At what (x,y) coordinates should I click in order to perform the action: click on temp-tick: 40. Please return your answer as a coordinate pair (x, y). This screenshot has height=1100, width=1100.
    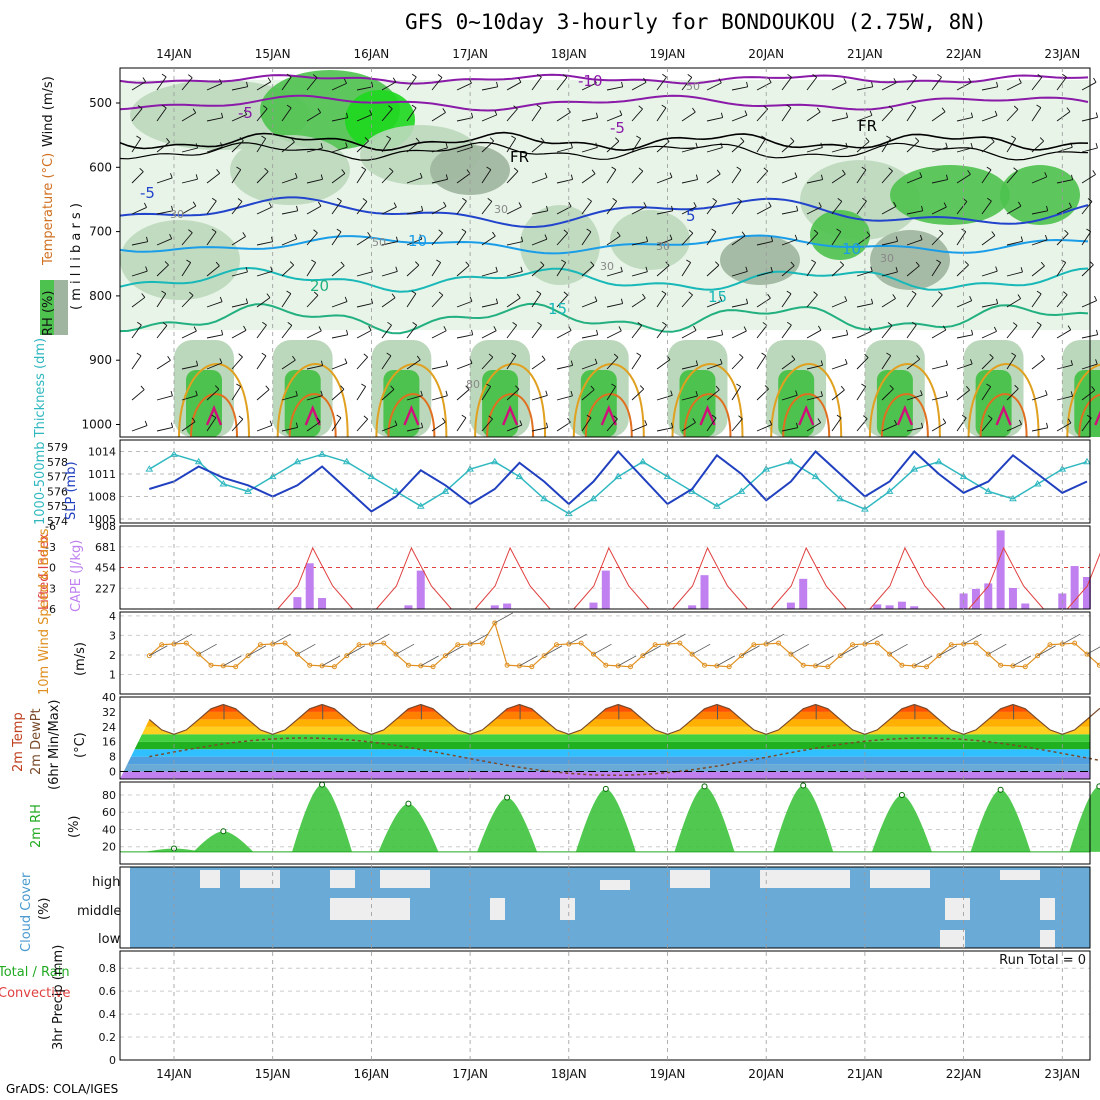
    Looking at the image, I should click on (109, 697).